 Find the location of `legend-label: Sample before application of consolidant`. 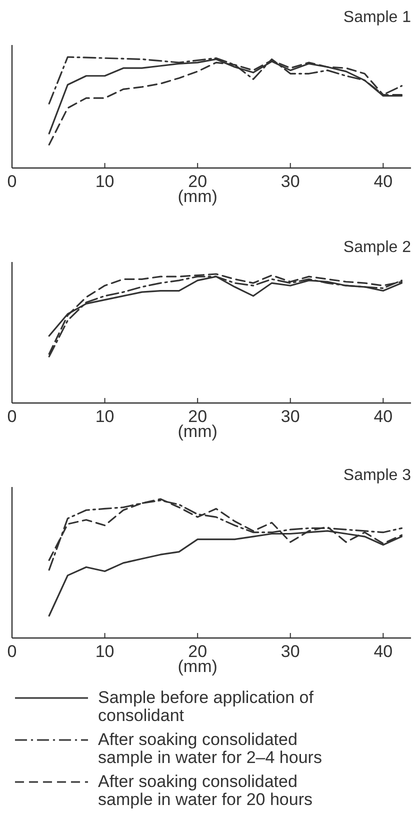

legend-label: Sample before application of consolidant is located at coordinates (206, 706).